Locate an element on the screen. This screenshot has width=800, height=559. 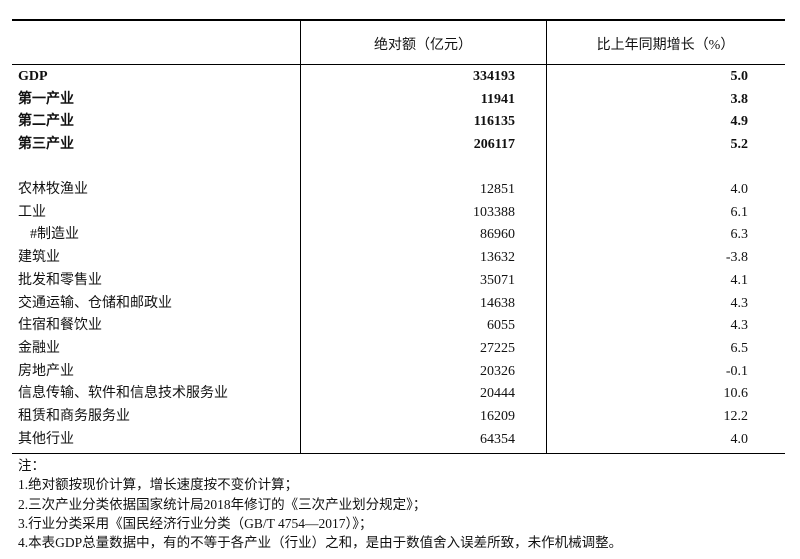
row-label: 批发和零售业 is located at coordinates (60, 280).